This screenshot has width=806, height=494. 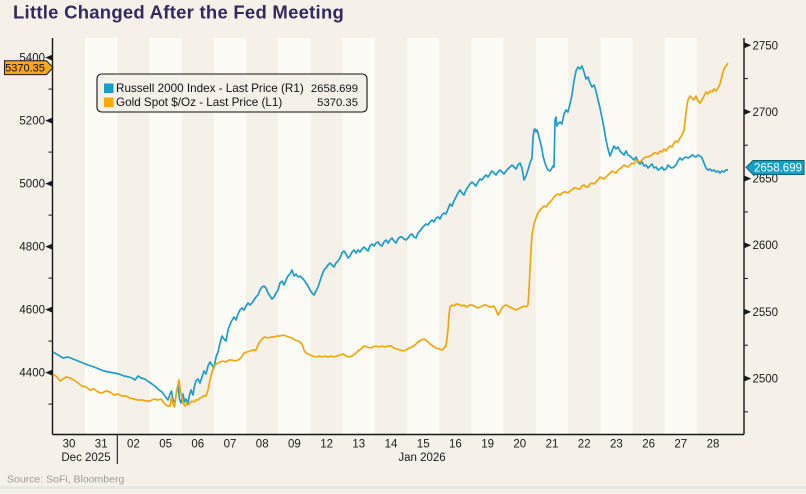 I want to click on svg-text: 15, so click(x=423, y=445).